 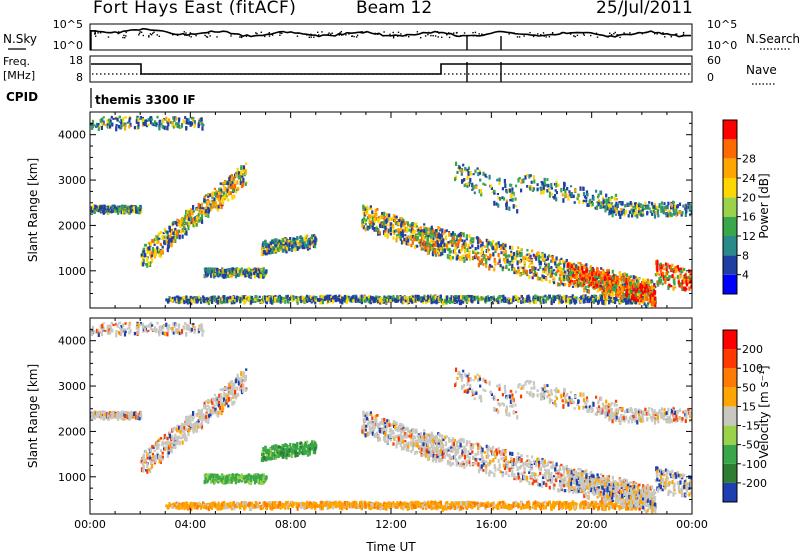 What do you see at coordinates (19, 75) in the screenshot?
I see `freq-unit-label: [MHz]` at bounding box center [19, 75].